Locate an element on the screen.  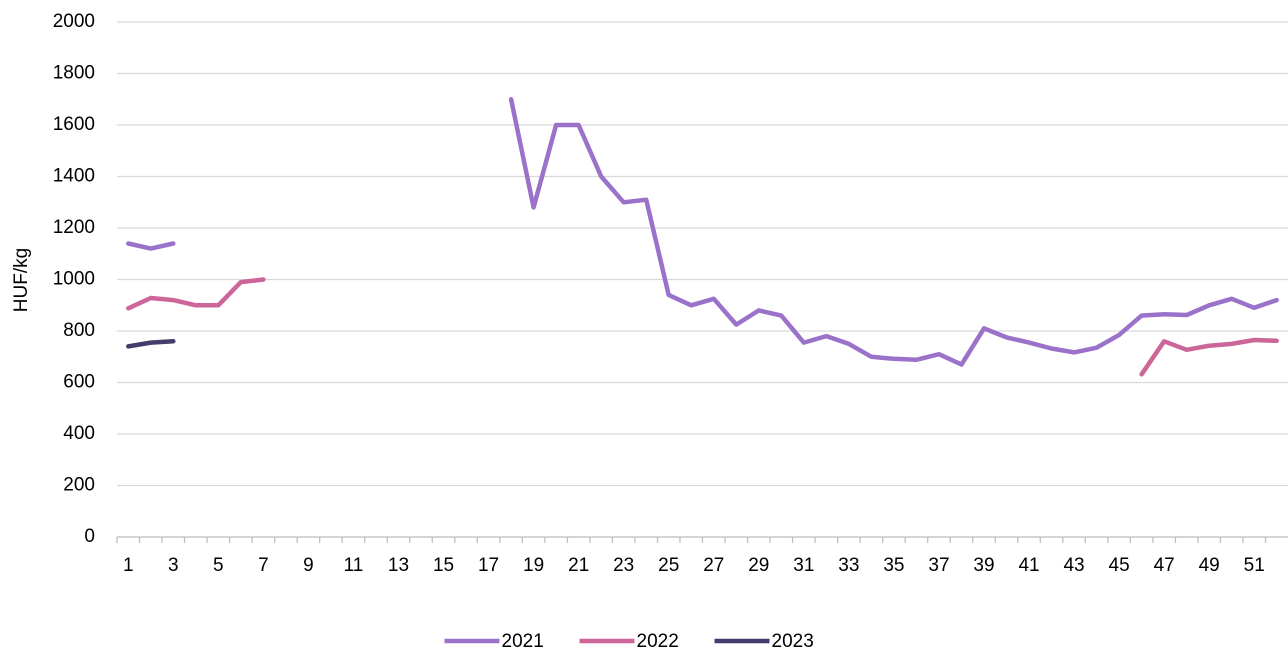
x-tick-label: 27 is located at coordinates (713, 565).